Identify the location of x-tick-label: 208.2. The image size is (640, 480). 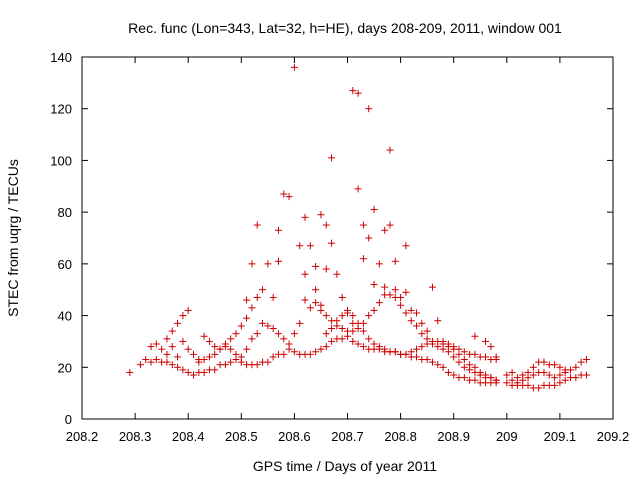
(82, 436).